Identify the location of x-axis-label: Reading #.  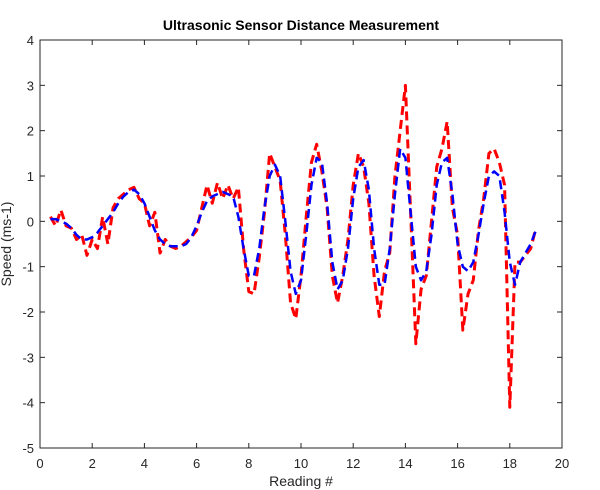
(301, 481).